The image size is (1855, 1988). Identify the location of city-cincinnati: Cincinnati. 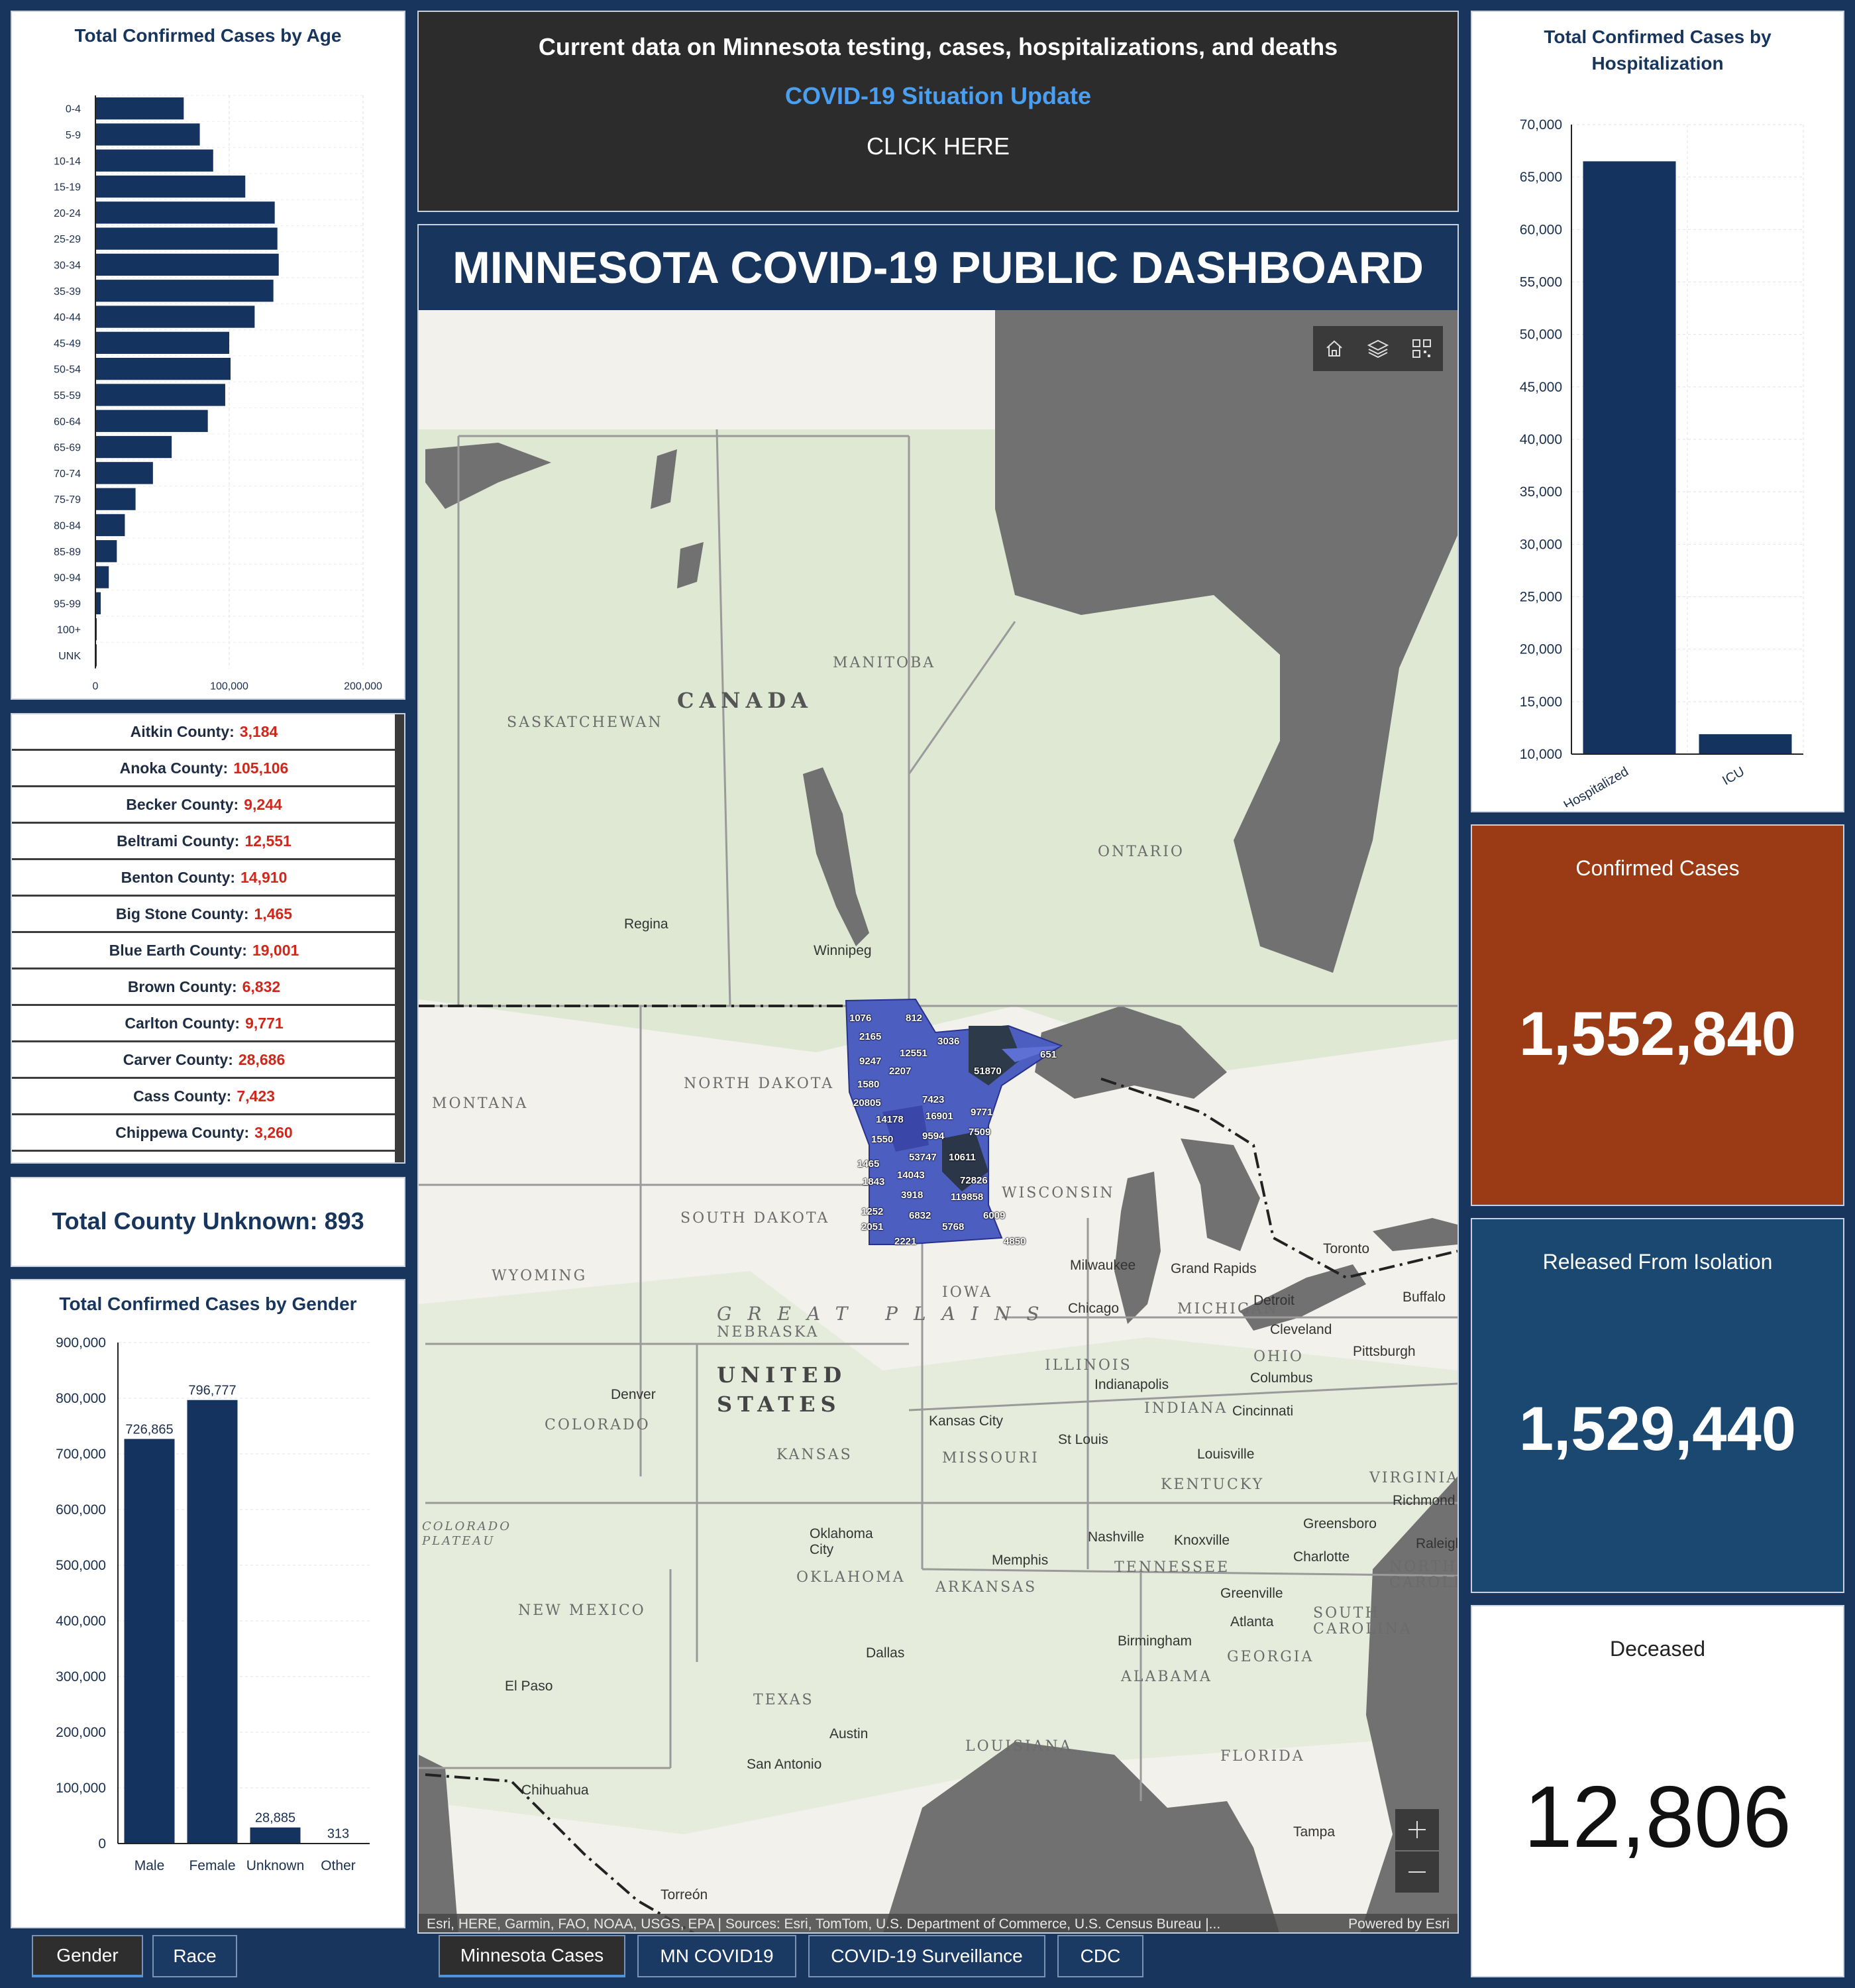
(1263, 1411).